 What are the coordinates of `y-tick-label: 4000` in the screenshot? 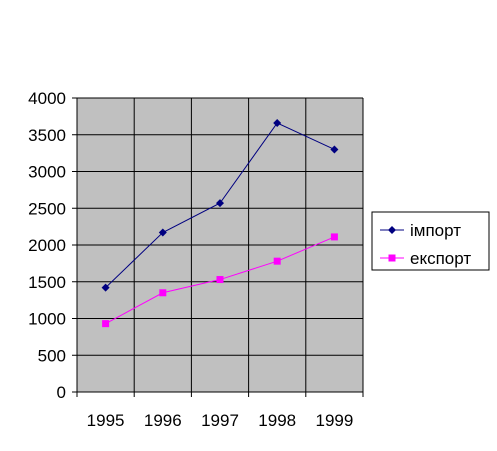 It's located at (47, 98).